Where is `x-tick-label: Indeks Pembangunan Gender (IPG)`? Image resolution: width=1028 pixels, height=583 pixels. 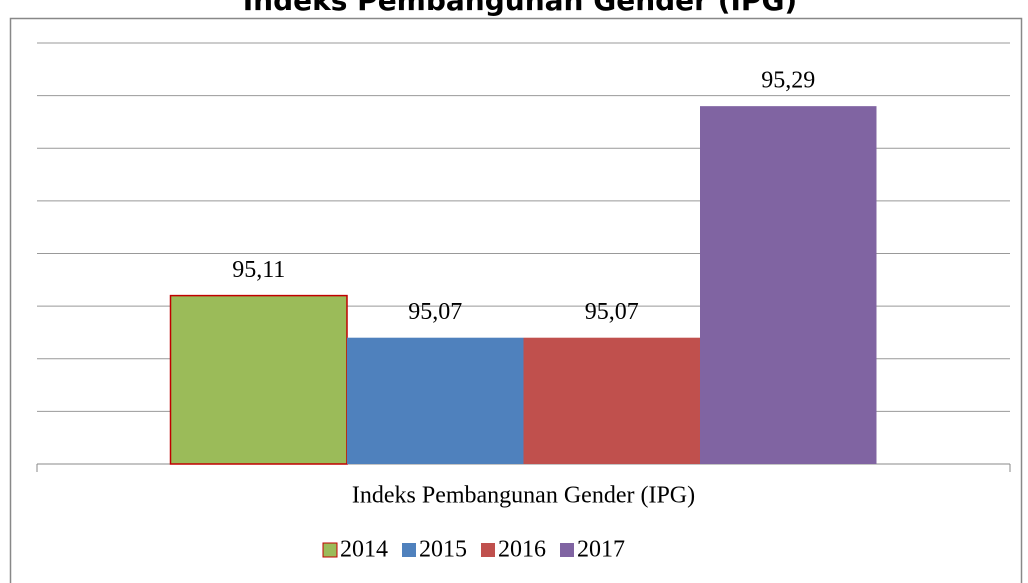 x-tick-label: Indeks Pembangunan Gender (IPG) is located at coordinates (523, 496).